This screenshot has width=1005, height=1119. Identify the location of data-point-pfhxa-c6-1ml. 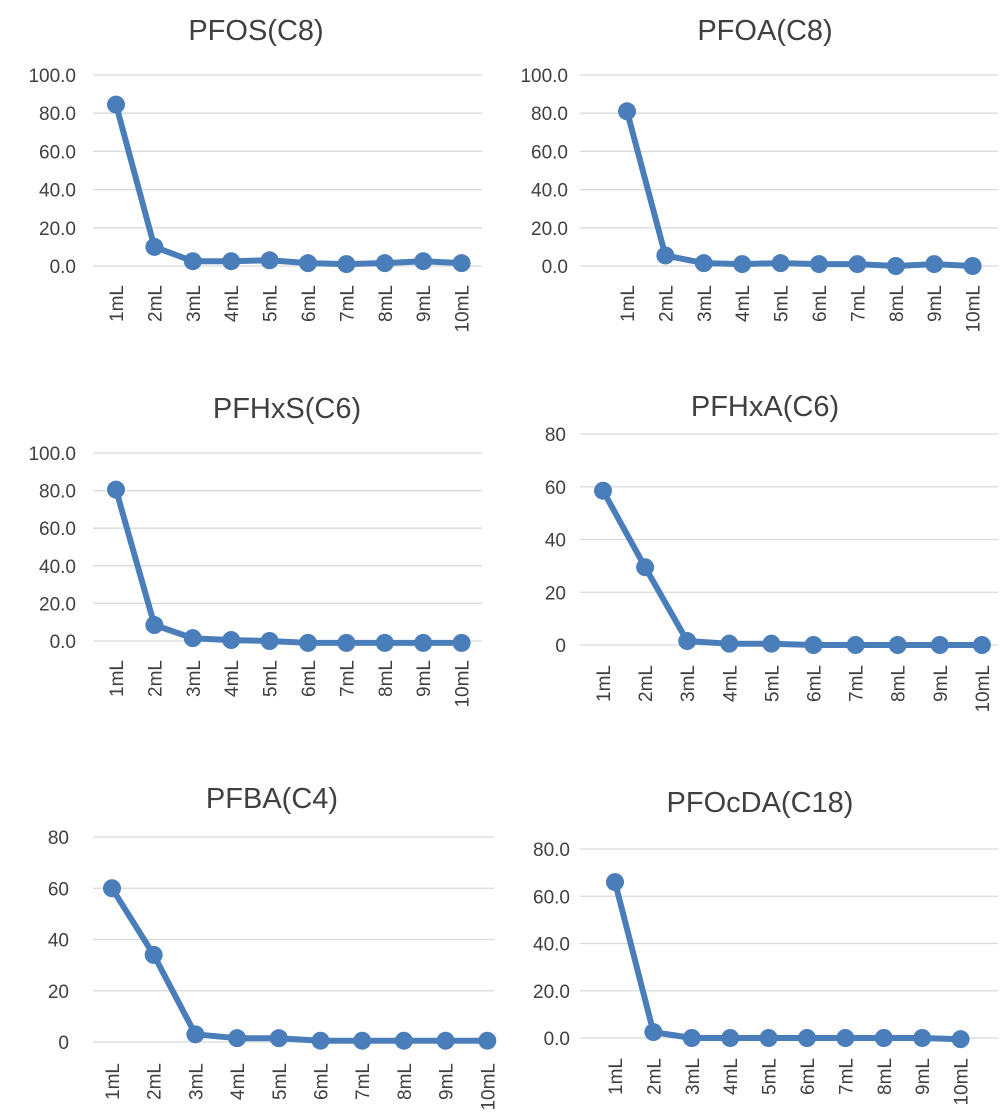
(603, 490).